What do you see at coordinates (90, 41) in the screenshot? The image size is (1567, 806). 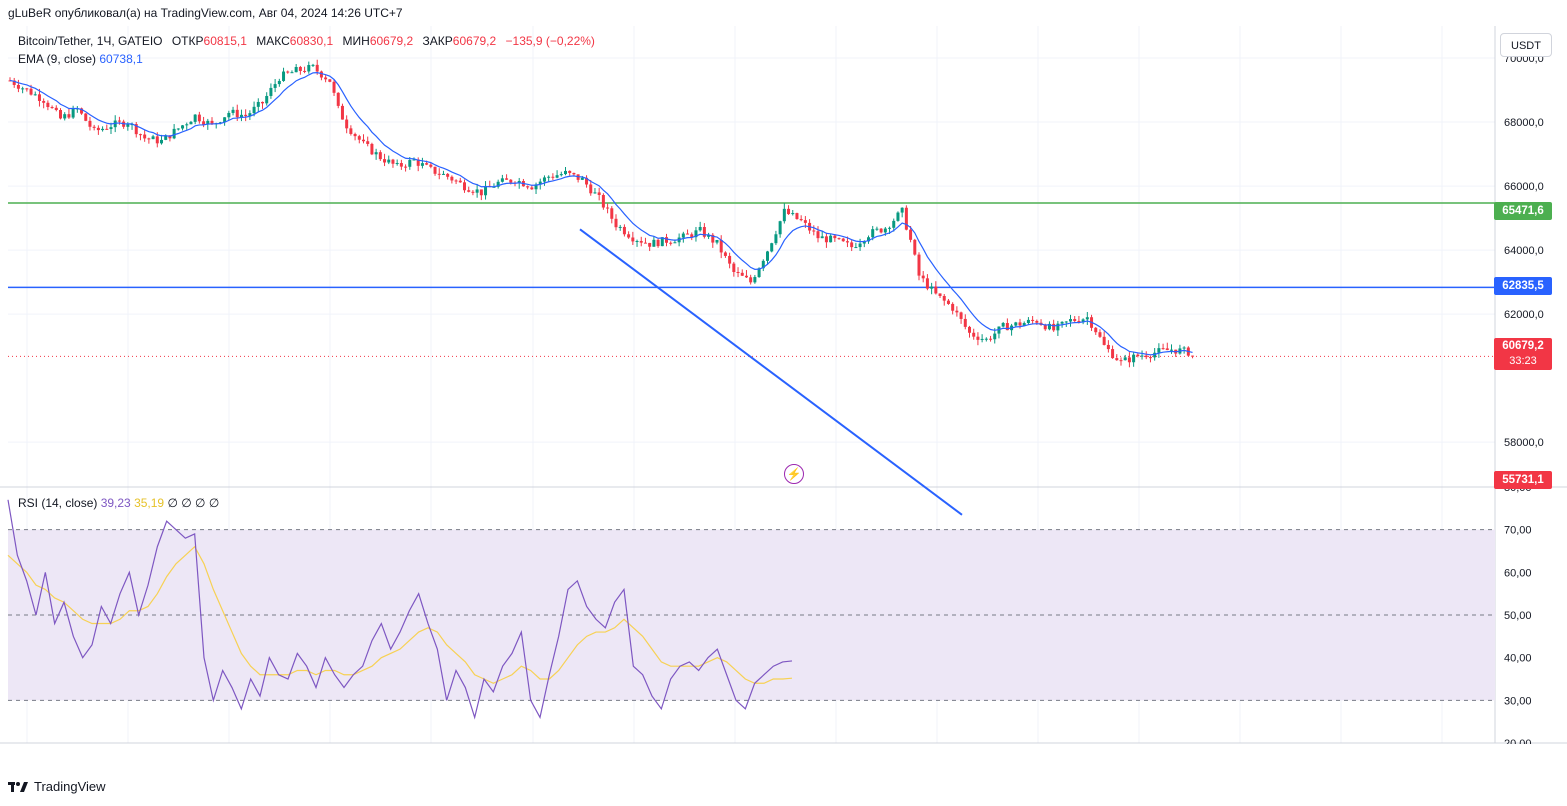 I see `symbol-label: Bitcoin/Tether, 1Ч, GATEIO` at bounding box center [90, 41].